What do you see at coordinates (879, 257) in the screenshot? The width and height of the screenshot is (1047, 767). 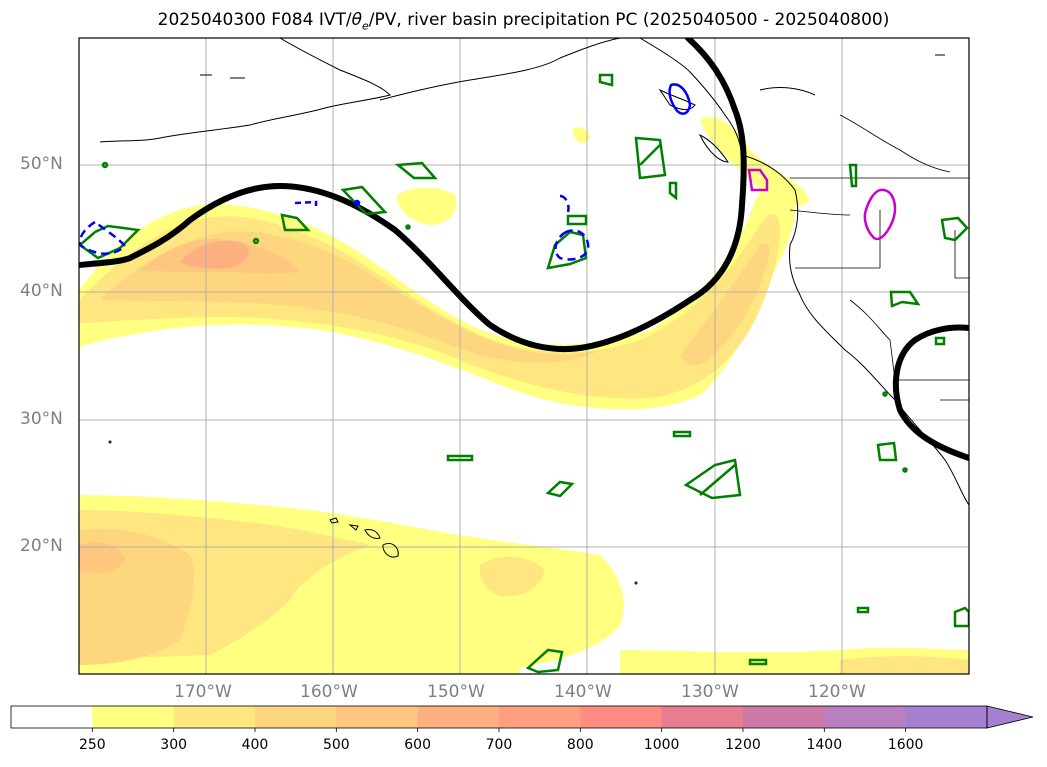 I see `borders` at bounding box center [879, 257].